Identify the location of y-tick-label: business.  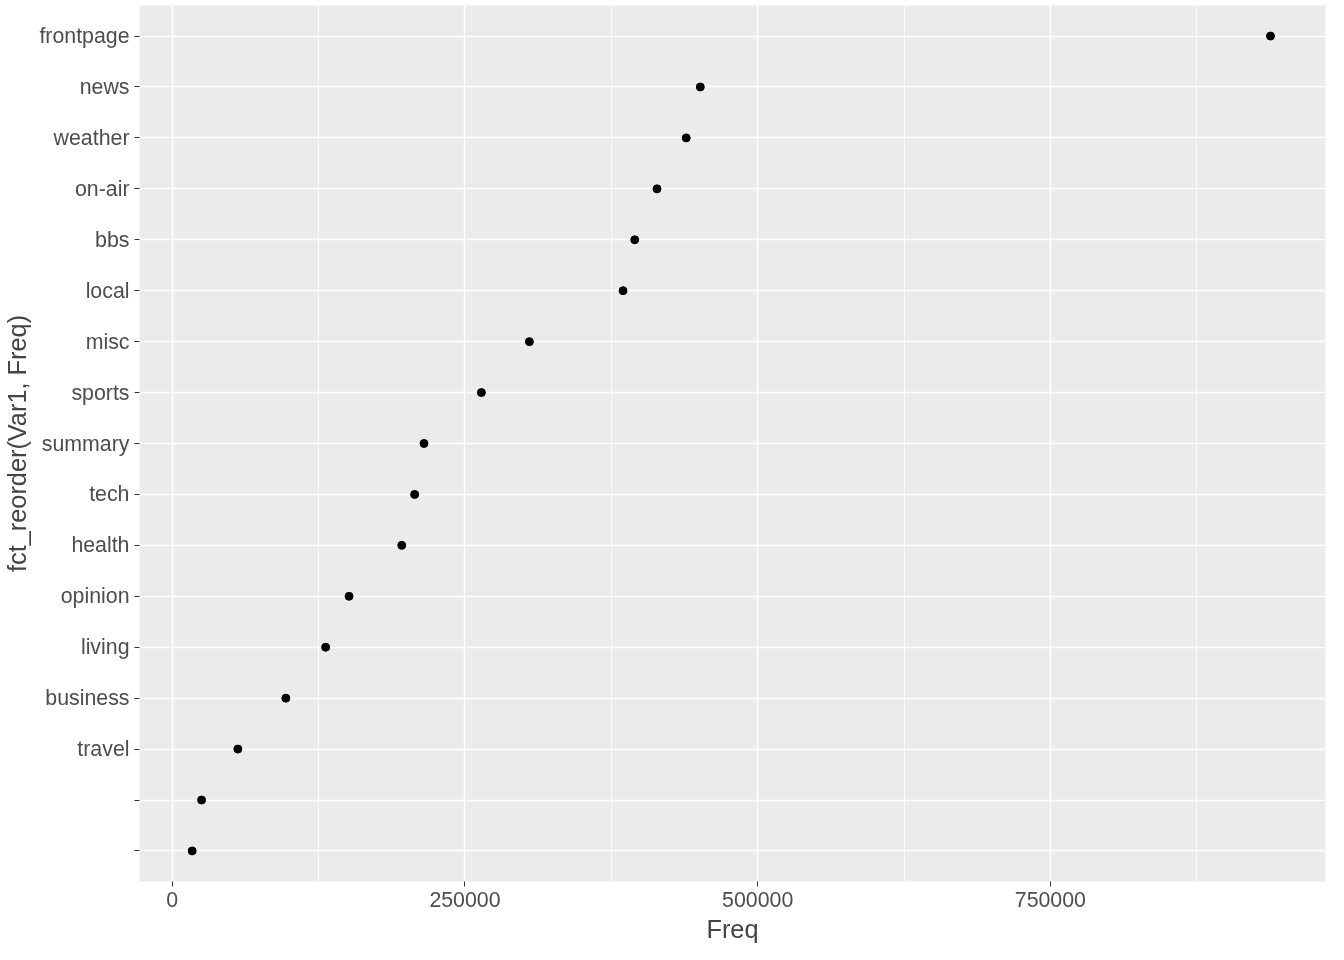
(87, 698).